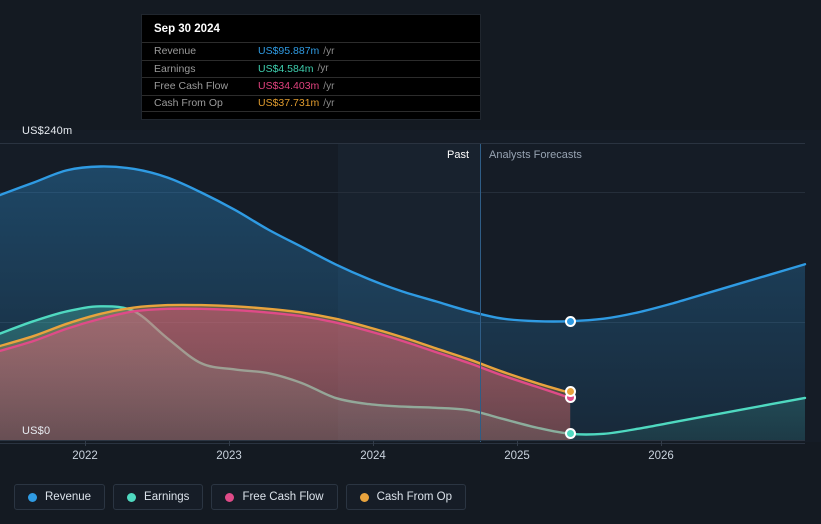 Image resolution: width=821 pixels, height=524 pixels. What do you see at coordinates (175, 68) in the screenshot?
I see `tooltip-row-label: Earnings` at bounding box center [175, 68].